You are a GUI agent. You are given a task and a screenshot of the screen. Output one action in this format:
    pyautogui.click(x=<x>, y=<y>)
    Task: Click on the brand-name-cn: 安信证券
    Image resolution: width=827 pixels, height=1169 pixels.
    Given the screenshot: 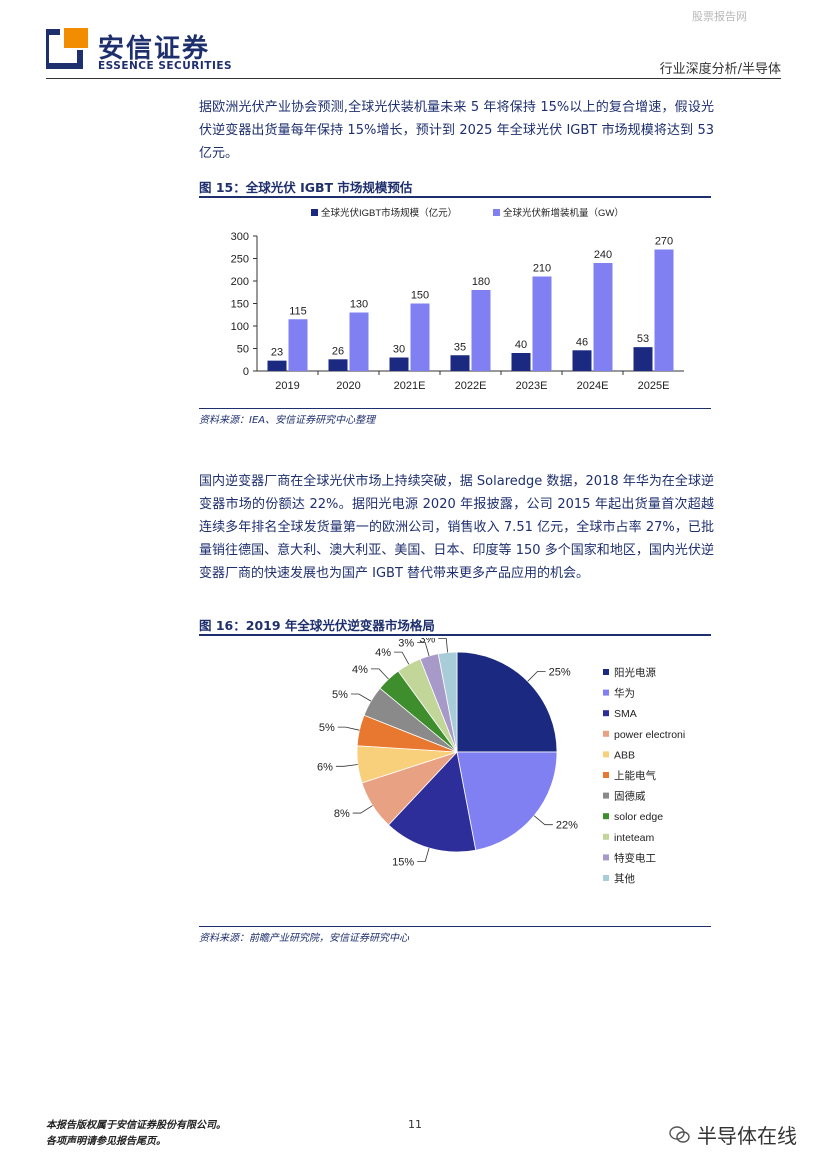 What is the action you would take?
    pyautogui.click(x=154, y=49)
    